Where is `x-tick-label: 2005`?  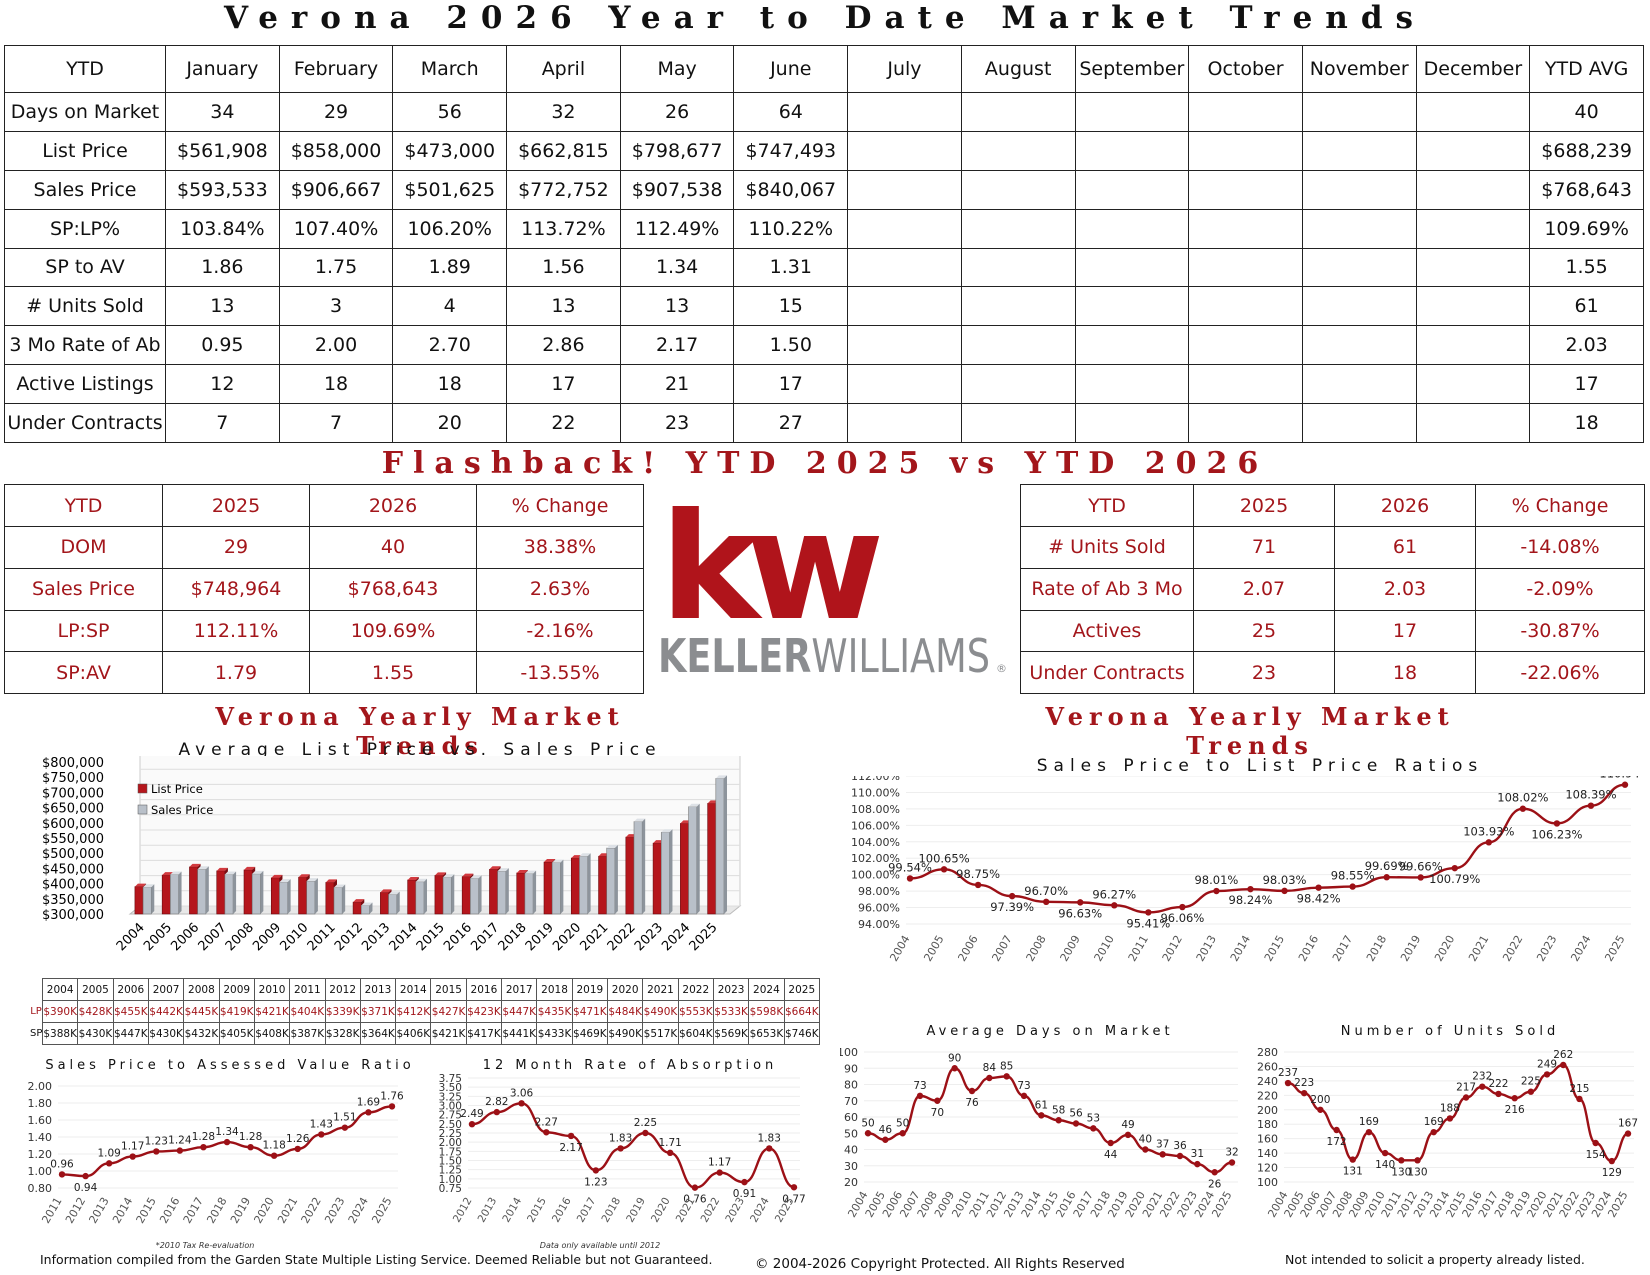 x-tick-label: 2005 is located at coordinates (933, 948).